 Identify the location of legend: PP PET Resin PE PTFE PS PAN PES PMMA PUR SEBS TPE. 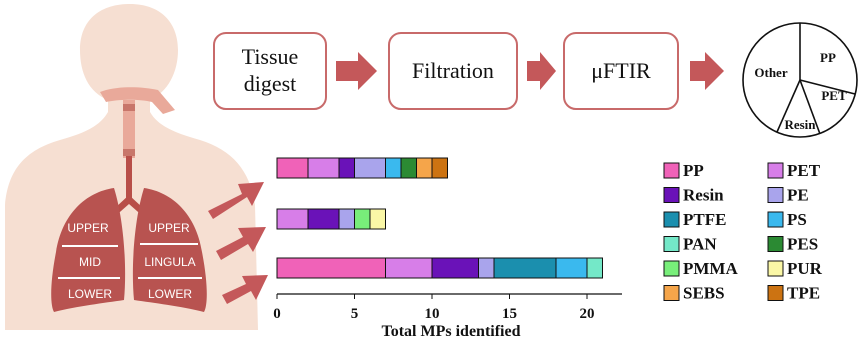
(743, 232).